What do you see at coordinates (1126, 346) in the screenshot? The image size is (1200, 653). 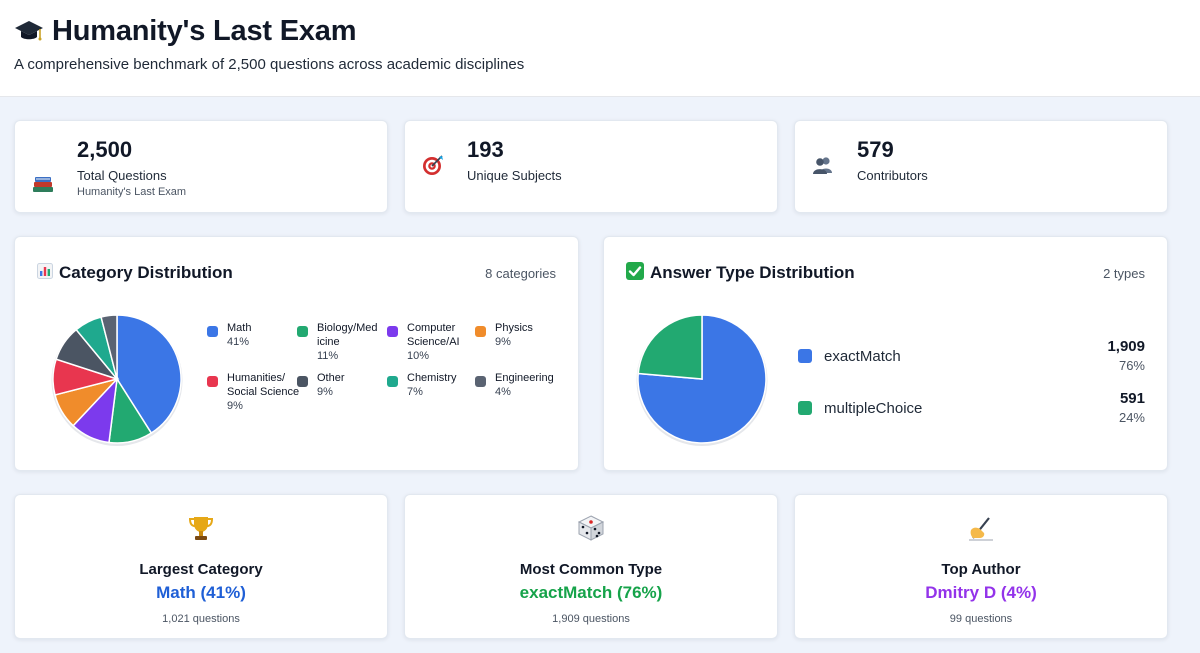 I see `answer-type-count: 1,909` at bounding box center [1126, 346].